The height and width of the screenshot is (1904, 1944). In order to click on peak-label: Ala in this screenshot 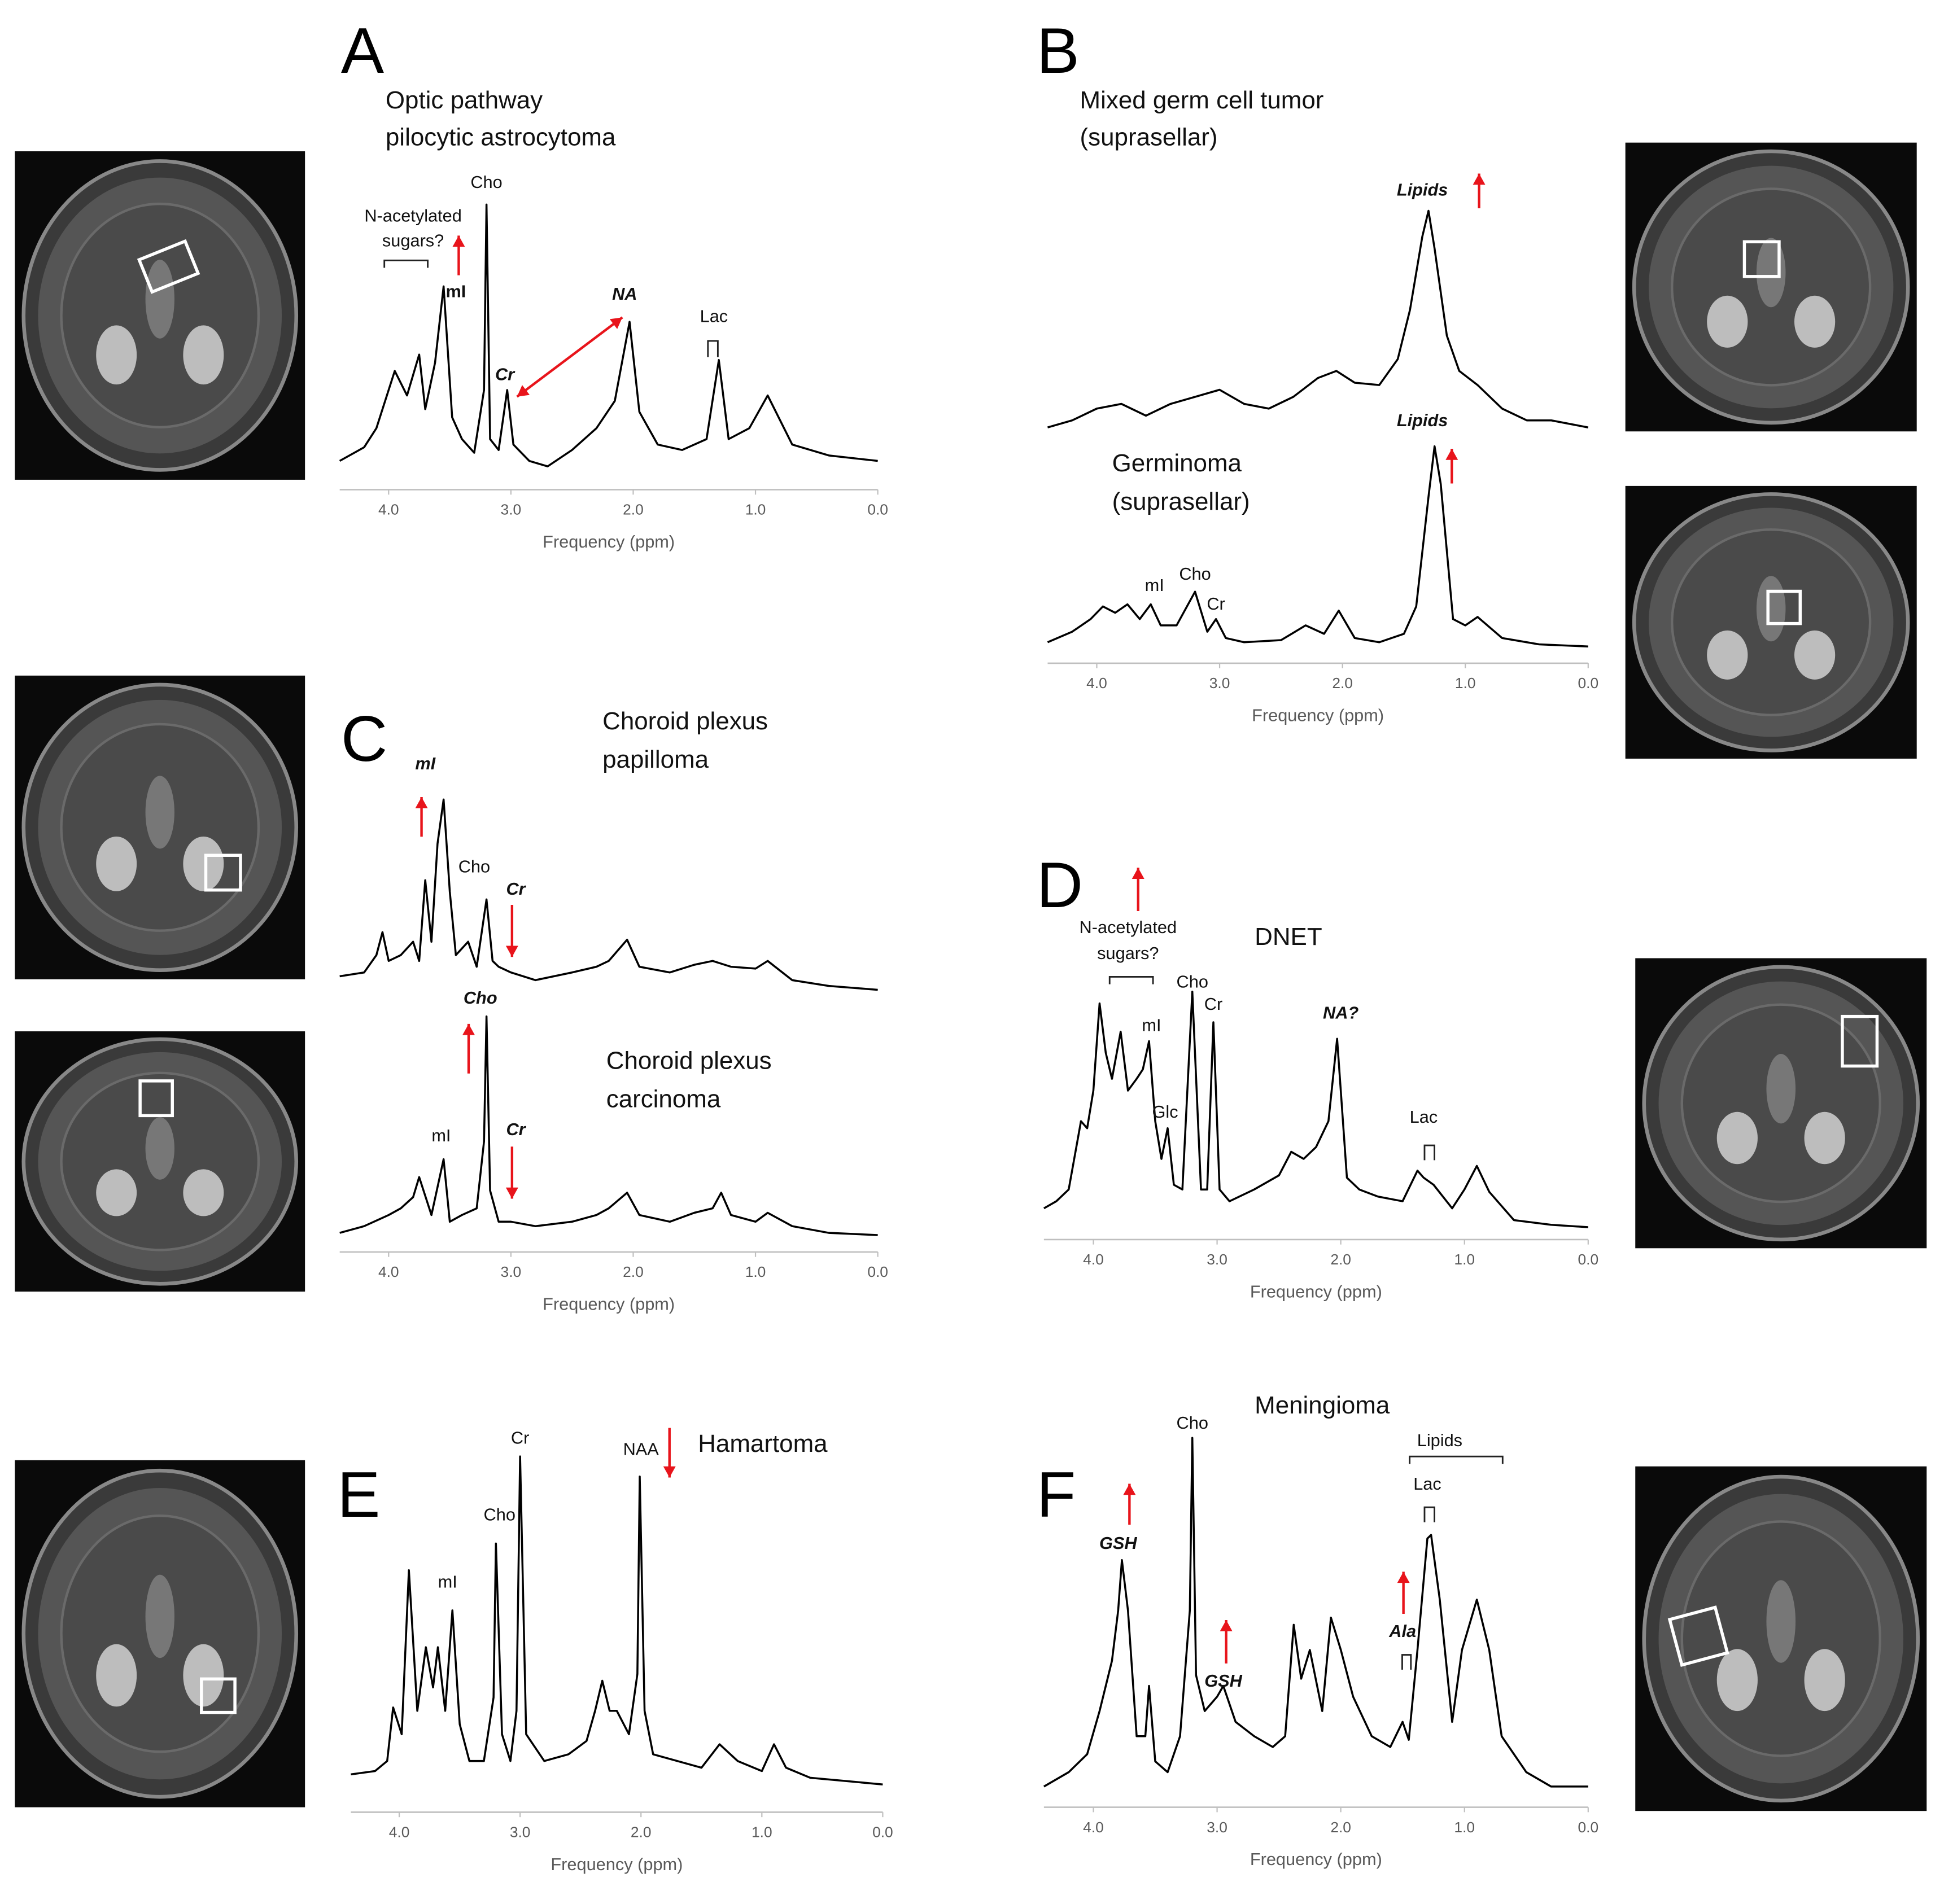, I will do `click(1402, 1631)`.